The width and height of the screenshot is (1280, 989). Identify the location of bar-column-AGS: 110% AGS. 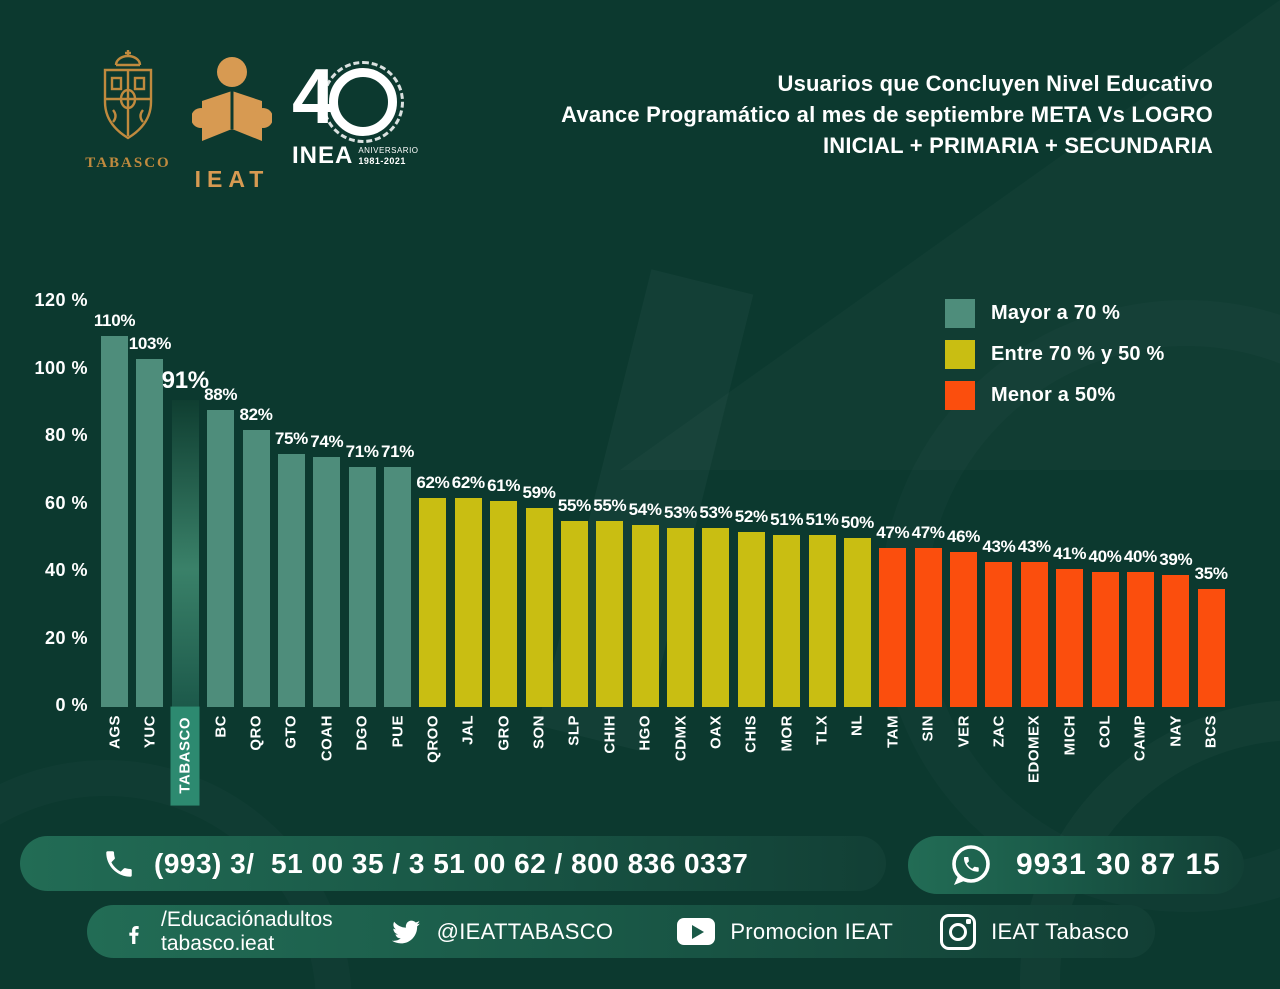
(115, 525).